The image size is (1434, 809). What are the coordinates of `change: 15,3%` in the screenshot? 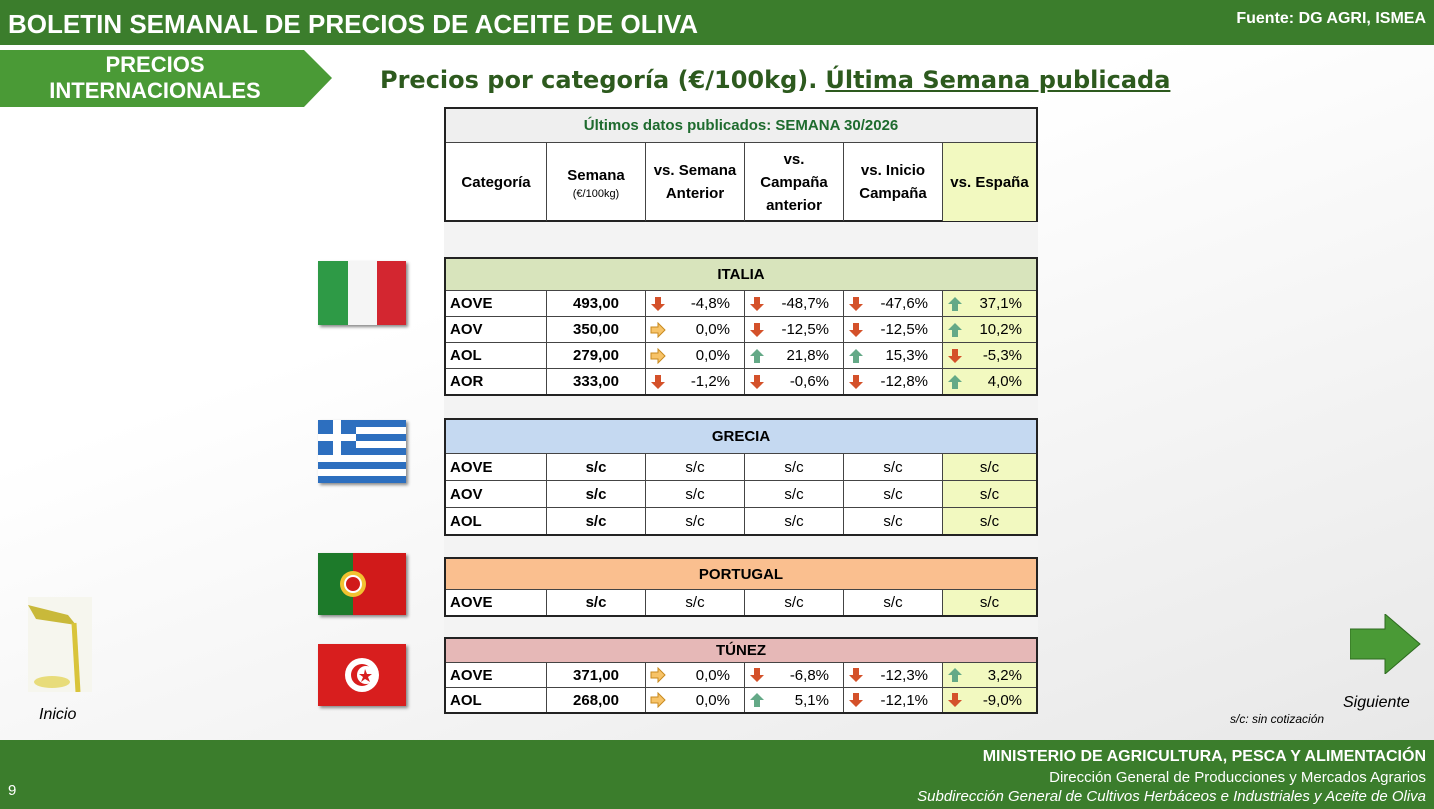 It's located at (906, 355).